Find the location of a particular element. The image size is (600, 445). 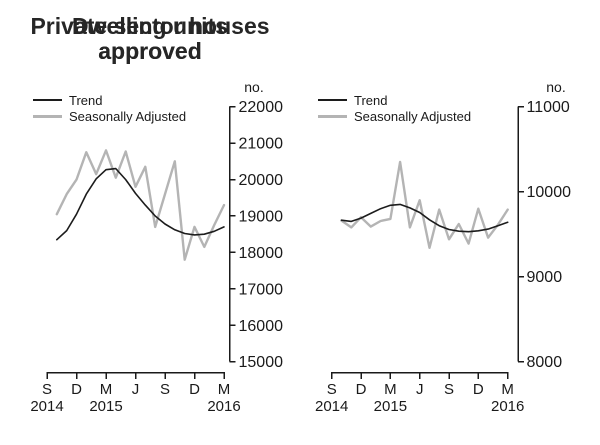

y-tick-label: 21000 is located at coordinates (261, 144).